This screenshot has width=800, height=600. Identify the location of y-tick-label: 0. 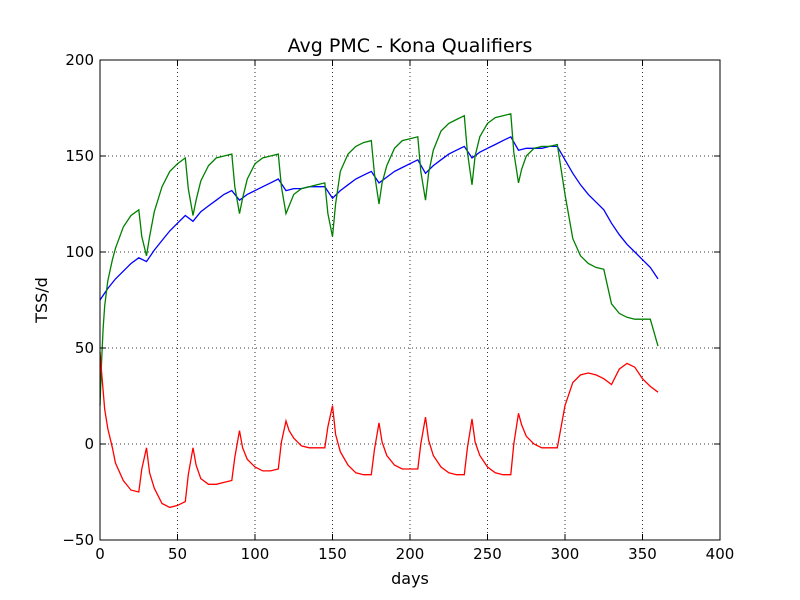
(89, 444).